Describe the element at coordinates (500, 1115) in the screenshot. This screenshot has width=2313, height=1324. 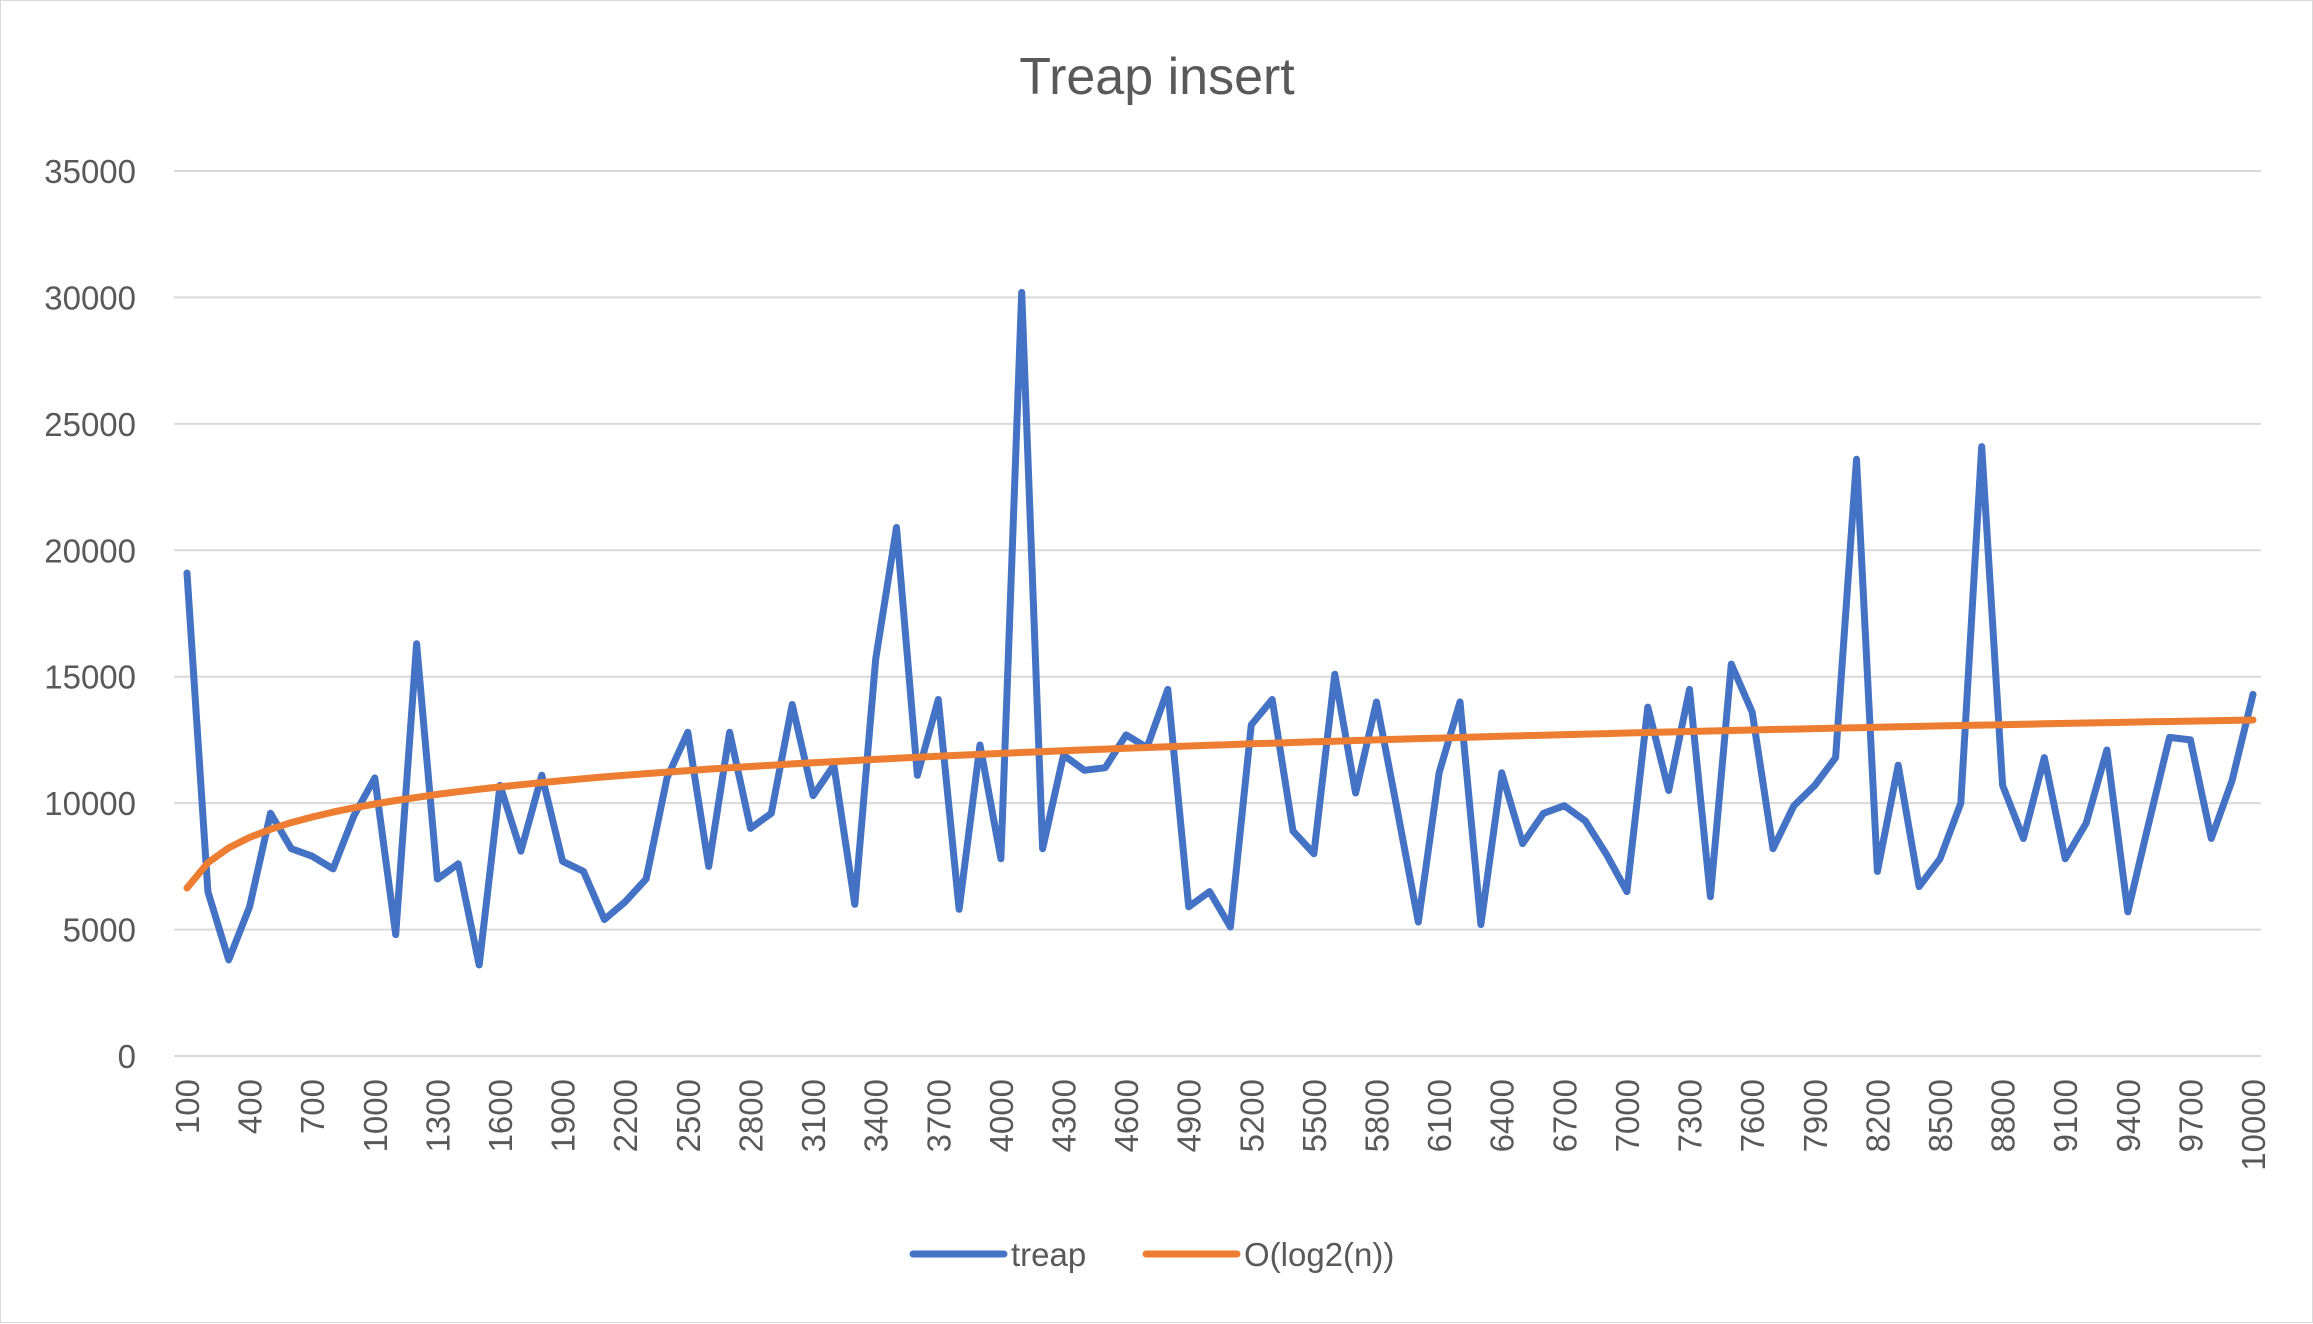
I see `x-tick-label: 1600` at that location.